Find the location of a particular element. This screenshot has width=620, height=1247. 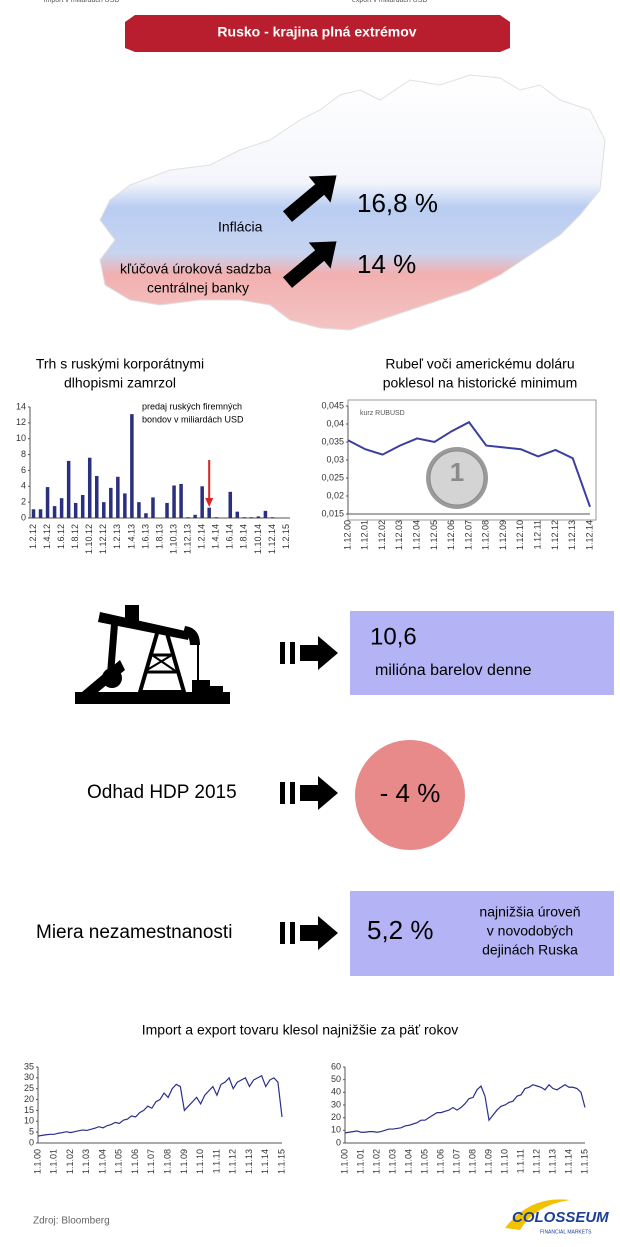

header-title: Rusko - krajina plná extrémov is located at coordinates (316, 32).